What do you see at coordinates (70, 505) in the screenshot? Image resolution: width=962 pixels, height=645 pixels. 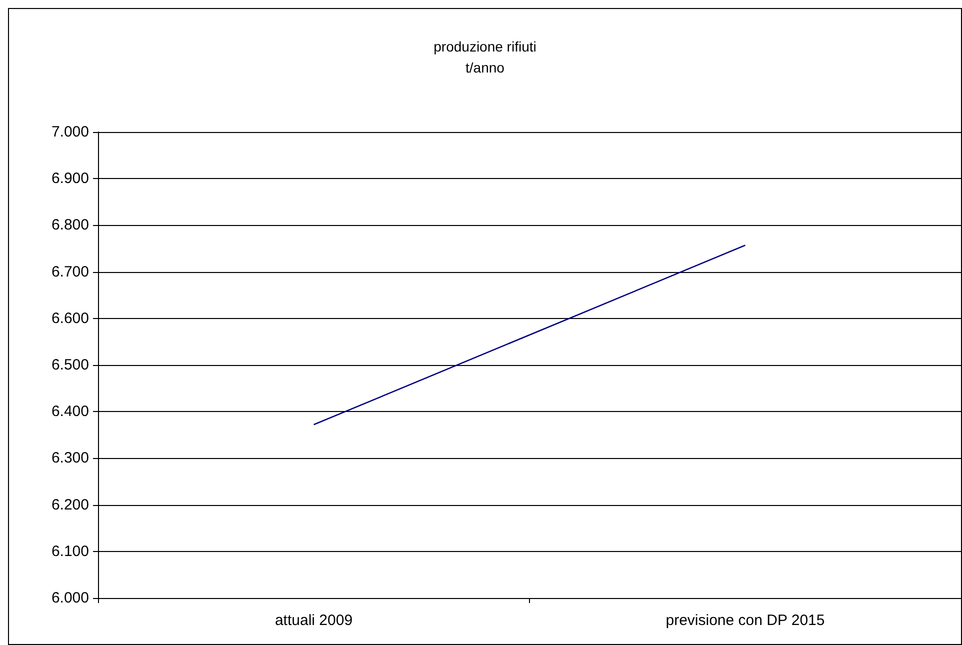 I see `y-tick-label: 6.200` at bounding box center [70, 505].